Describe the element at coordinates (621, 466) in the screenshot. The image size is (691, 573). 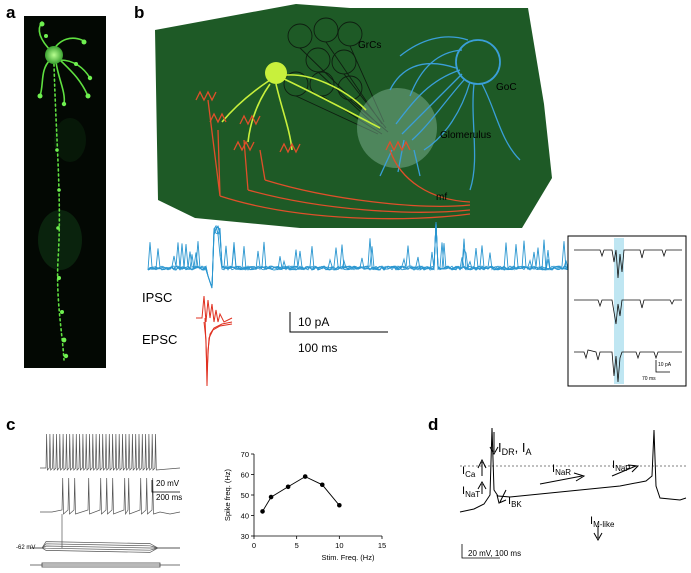
I see `inap-label: INaP` at that location.